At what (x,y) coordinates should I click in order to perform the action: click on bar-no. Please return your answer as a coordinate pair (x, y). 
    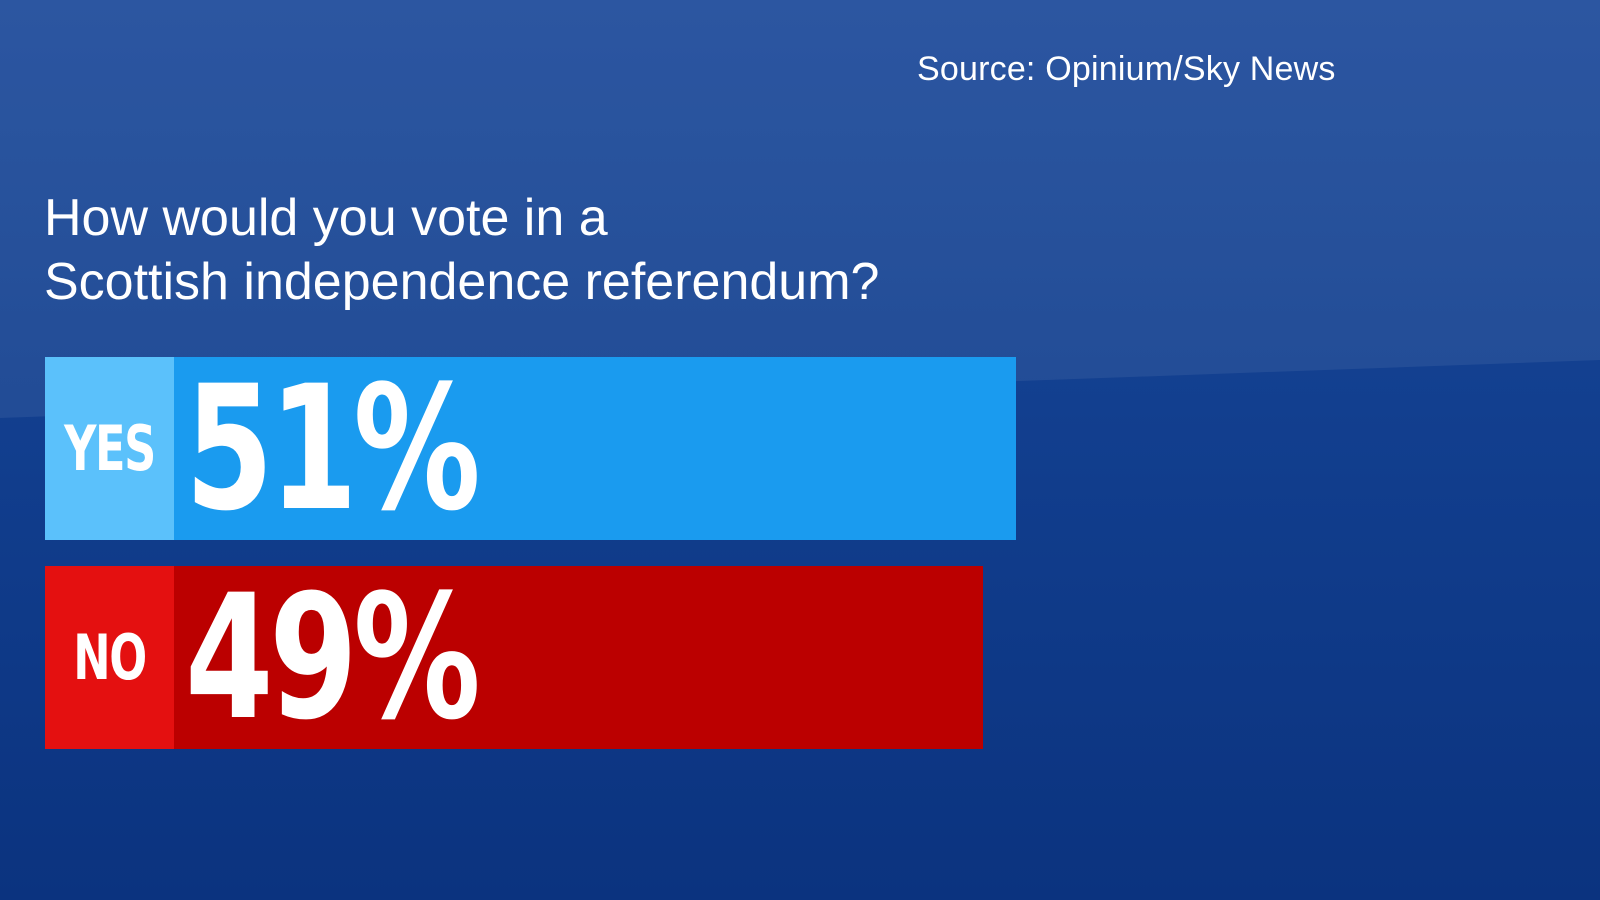
    Looking at the image, I should click on (578, 657).